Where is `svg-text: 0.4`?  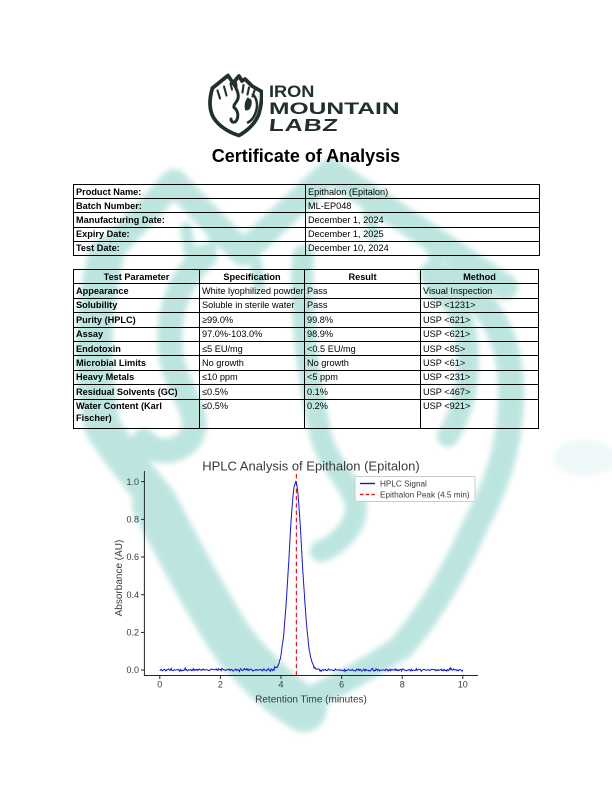
svg-text: 0.4 is located at coordinates (132, 595).